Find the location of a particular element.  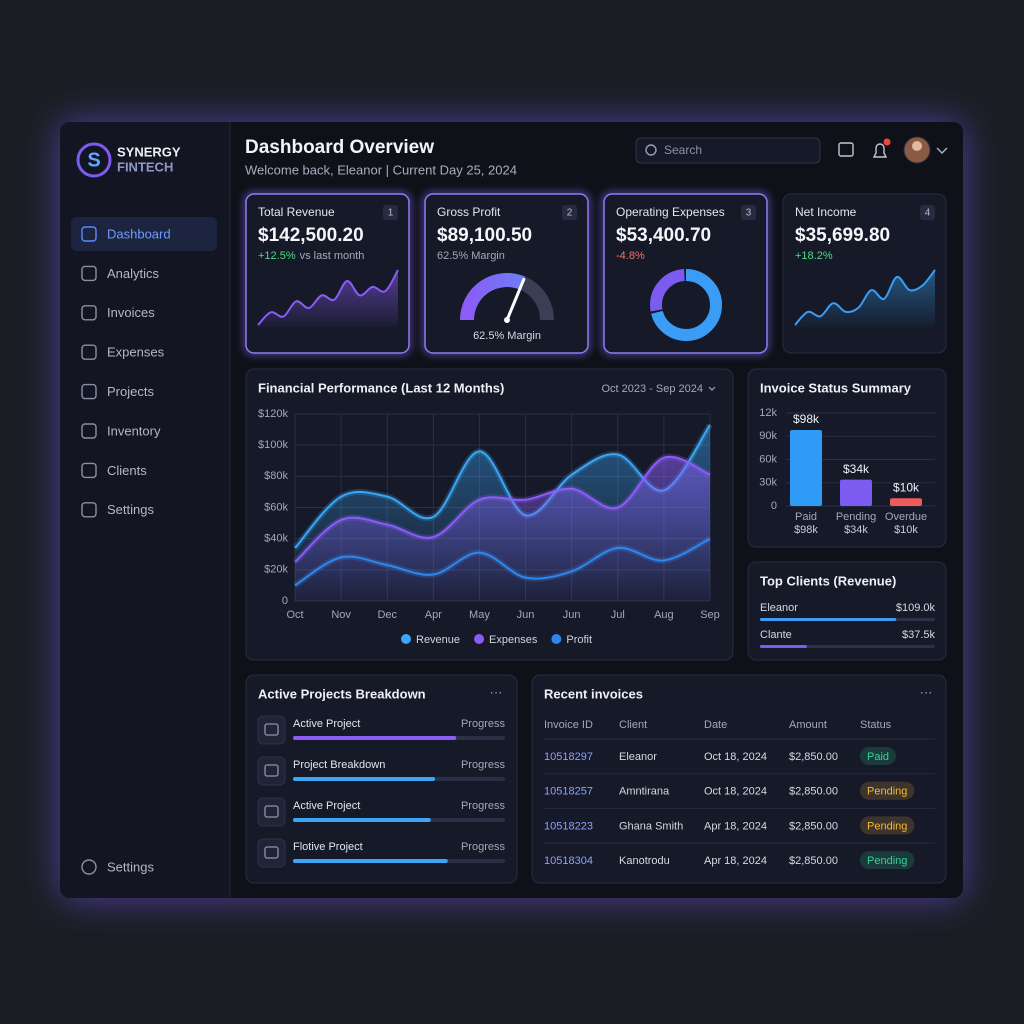

logo is located at coordinates (94, 160).